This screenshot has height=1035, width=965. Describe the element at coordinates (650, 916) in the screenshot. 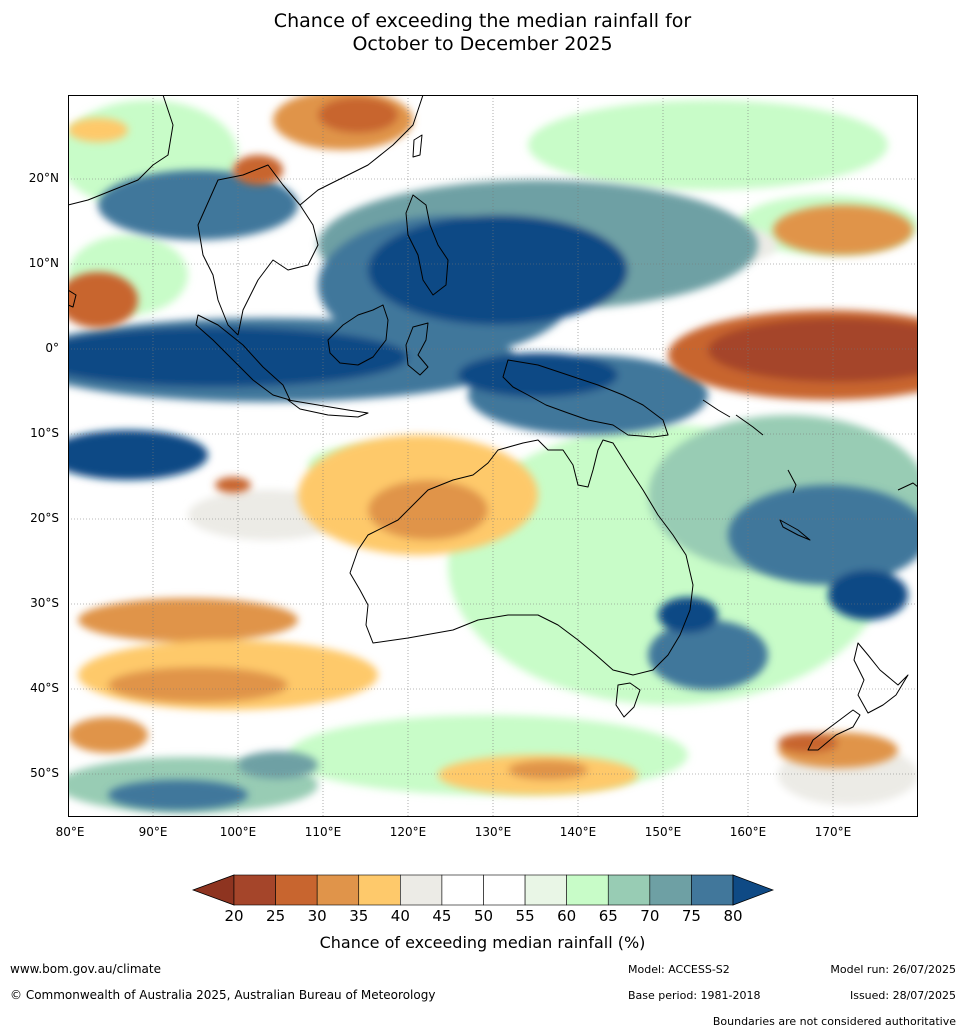

I see `colorbar-tick-label: 70` at that location.